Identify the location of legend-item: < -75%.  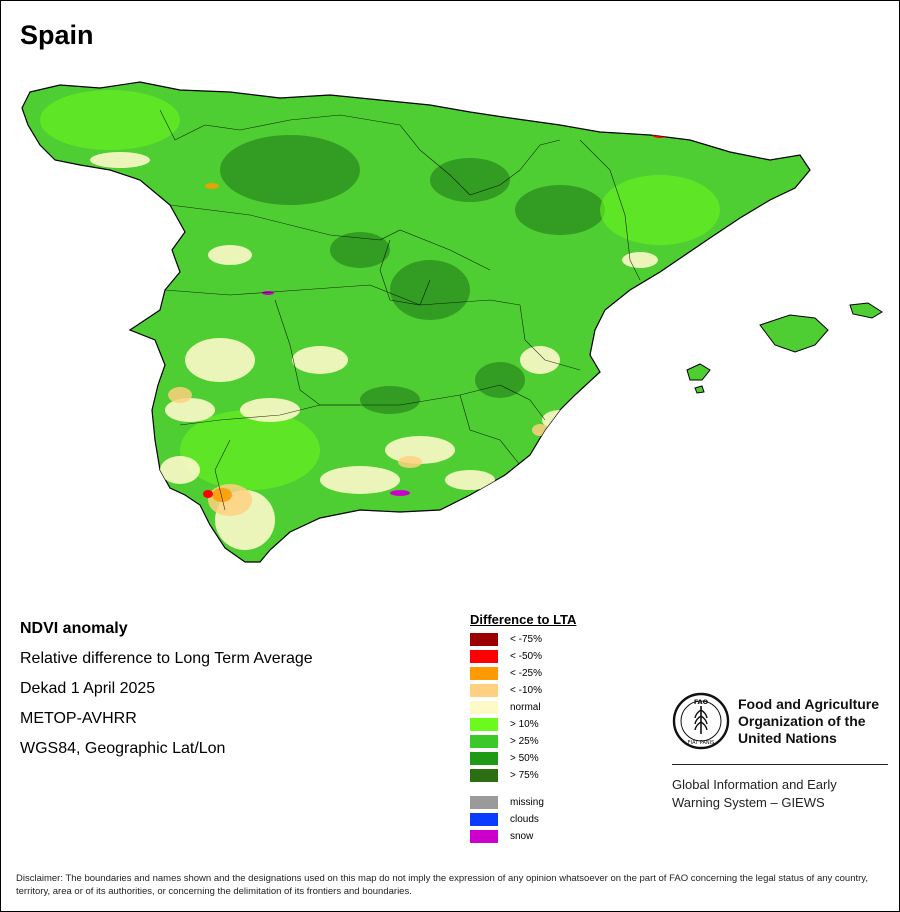
(523, 639).